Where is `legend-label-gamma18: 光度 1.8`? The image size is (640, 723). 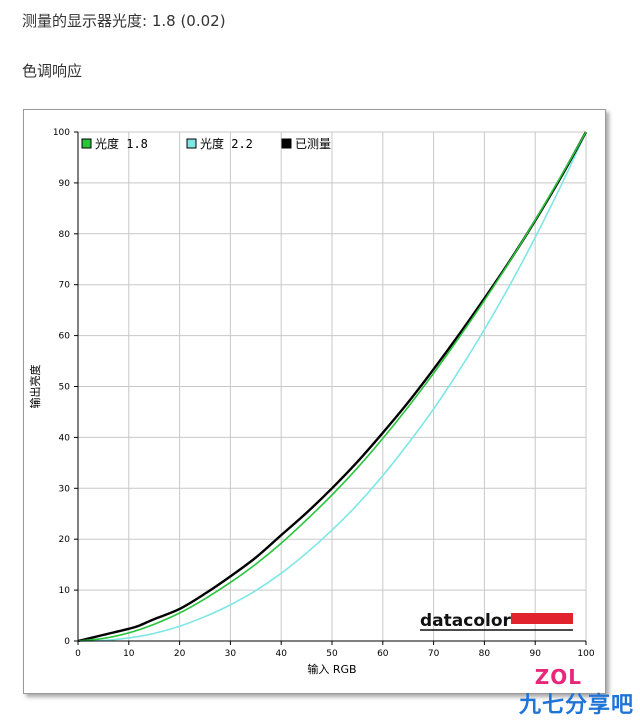
legend-label-gamma18: 光度 1.8 is located at coordinates (121, 143).